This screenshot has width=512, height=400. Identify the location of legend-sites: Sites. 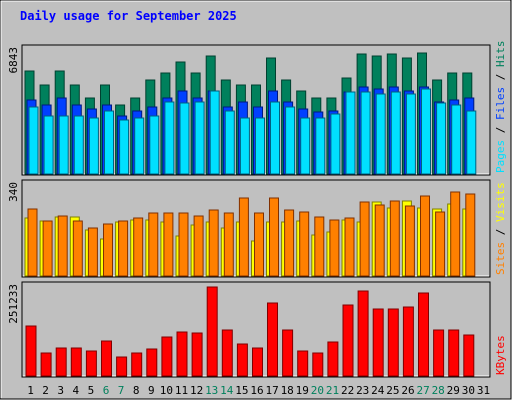
(500, 258).